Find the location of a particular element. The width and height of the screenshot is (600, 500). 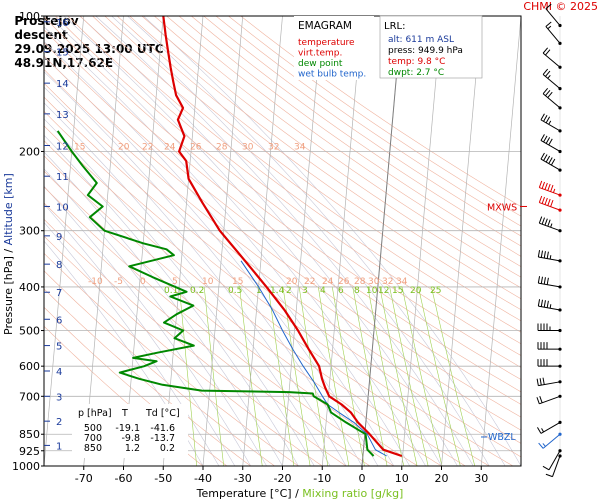

altitude-tick-label: 14 is located at coordinates (62, 84).